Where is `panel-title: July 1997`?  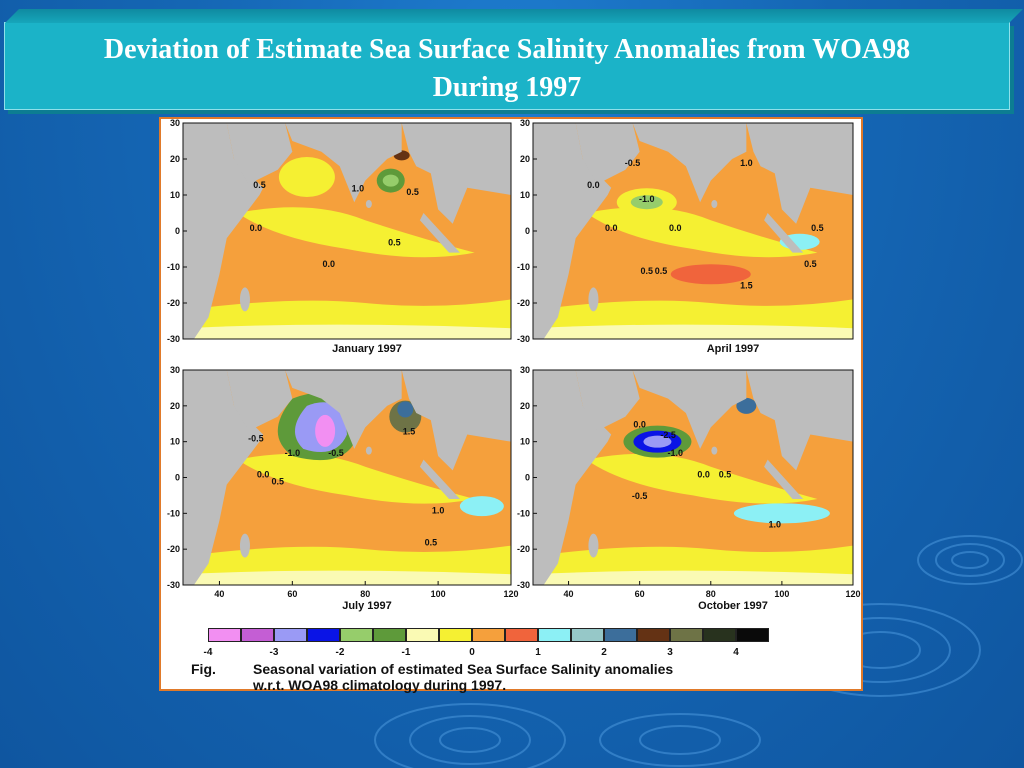
panel-title: July 1997 is located at coordinates (367, 606).